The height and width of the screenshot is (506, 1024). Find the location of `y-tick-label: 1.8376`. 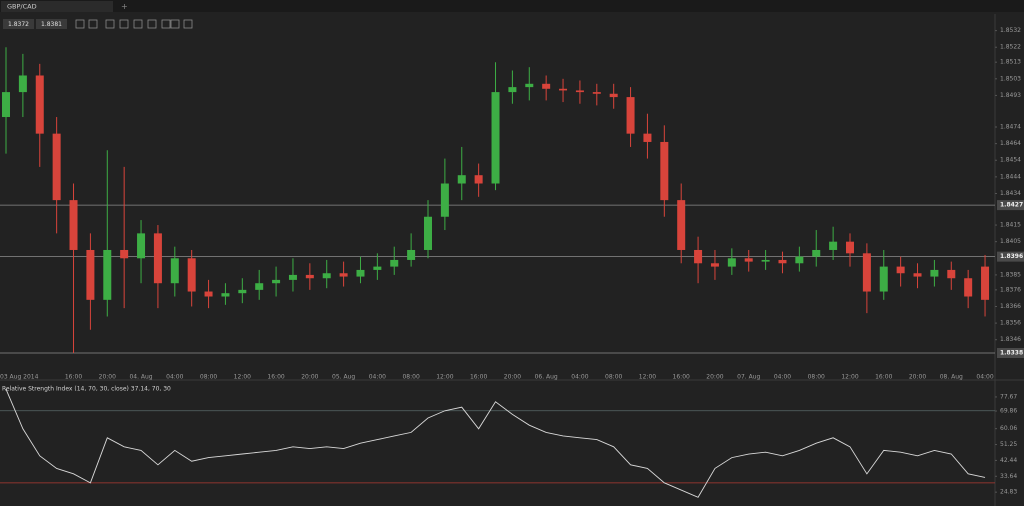

y-tick-label: 1.8376 is located at coordinates (1010, 289).